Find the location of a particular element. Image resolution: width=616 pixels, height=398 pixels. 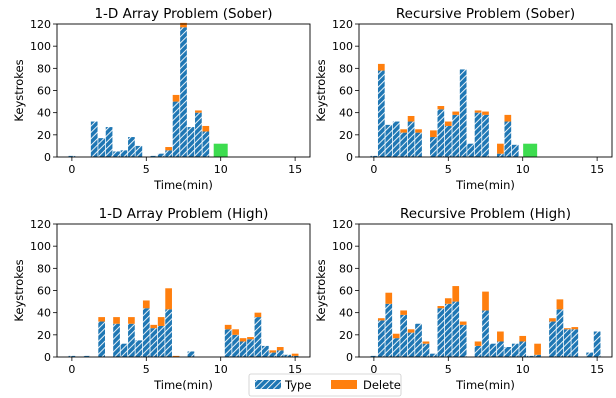

y-tick-label: 120 is located at coordinates (342, 24).